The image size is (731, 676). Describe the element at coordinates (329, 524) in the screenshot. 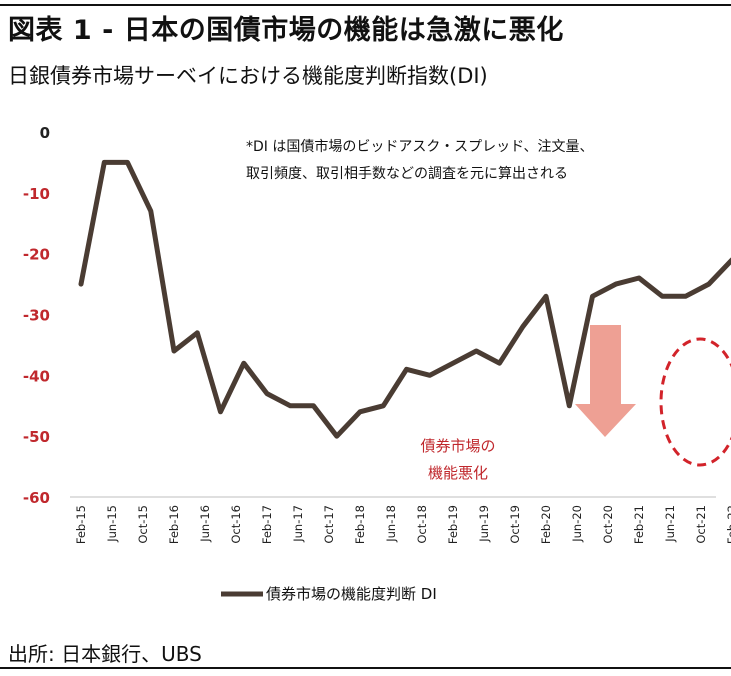

I see `x-tick-label: Oct-17` at that location.